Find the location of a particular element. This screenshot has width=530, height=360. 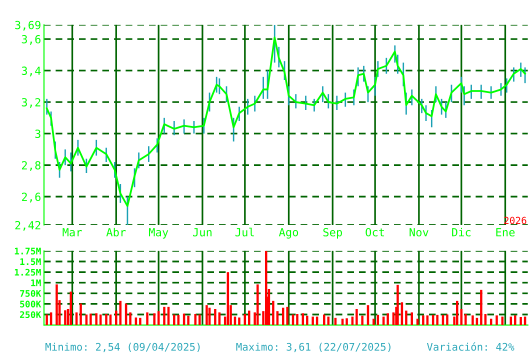

x-tick-label: May is located at coordinates (158, 233).